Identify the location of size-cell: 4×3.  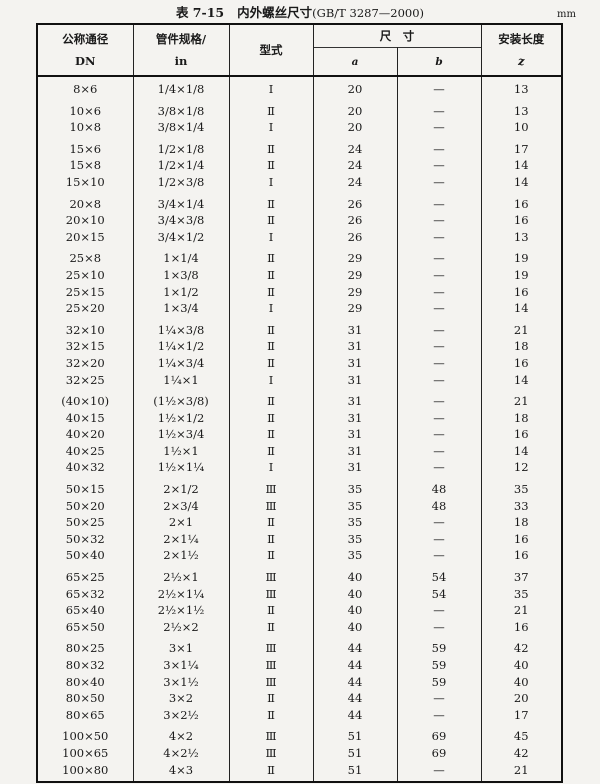
(181, 772).